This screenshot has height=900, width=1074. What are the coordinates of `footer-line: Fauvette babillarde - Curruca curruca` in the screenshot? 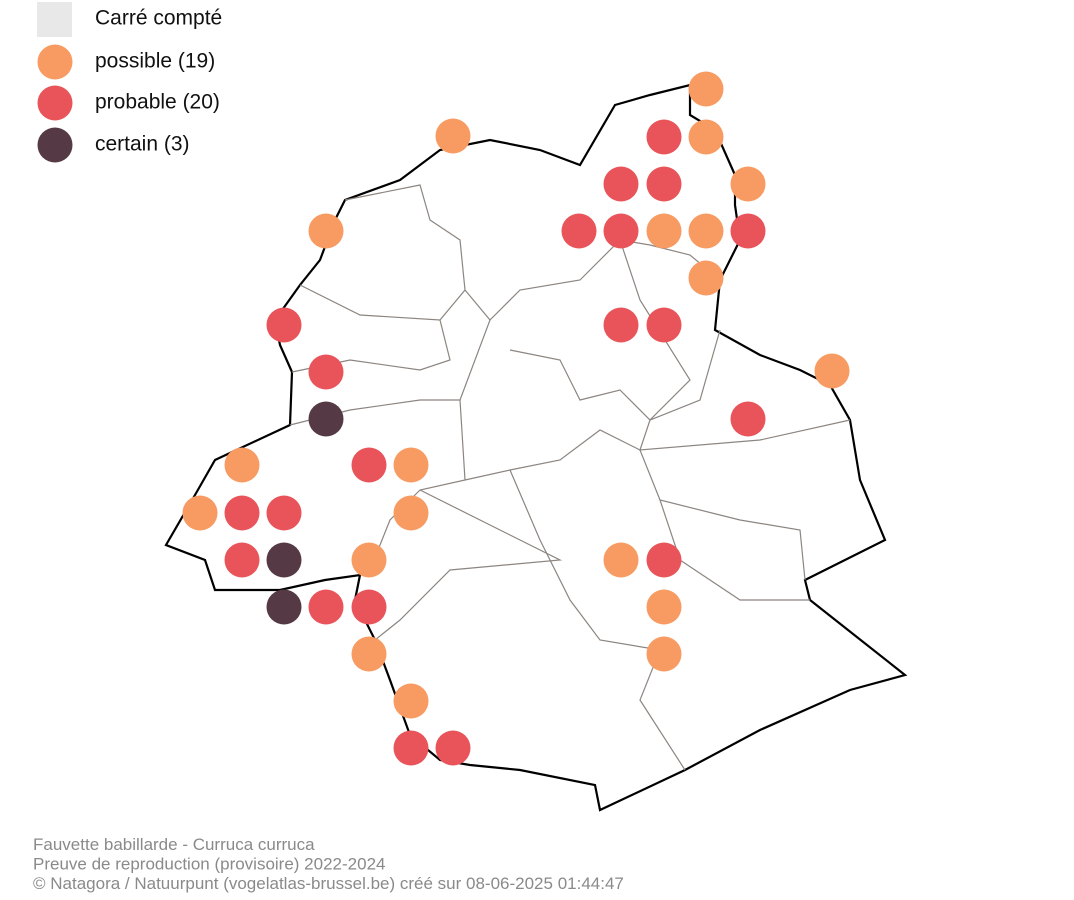 It's located at (174, 844).